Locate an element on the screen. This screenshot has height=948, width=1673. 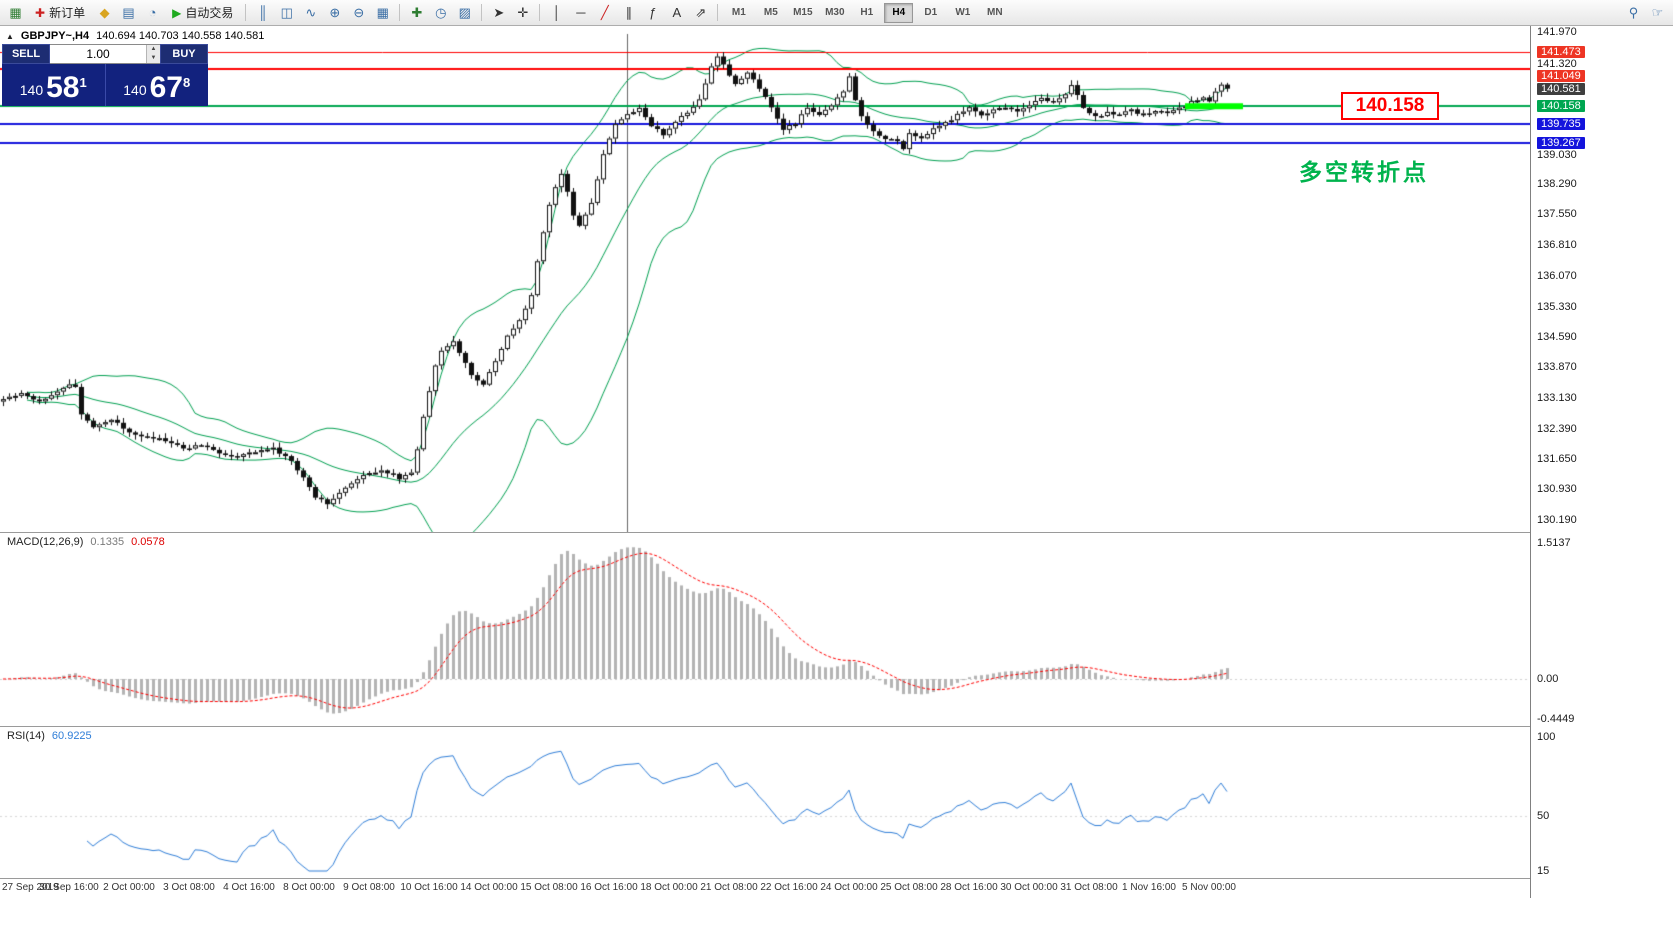
channel-tool-icon: ∥ is located at coordinates (629, 12).